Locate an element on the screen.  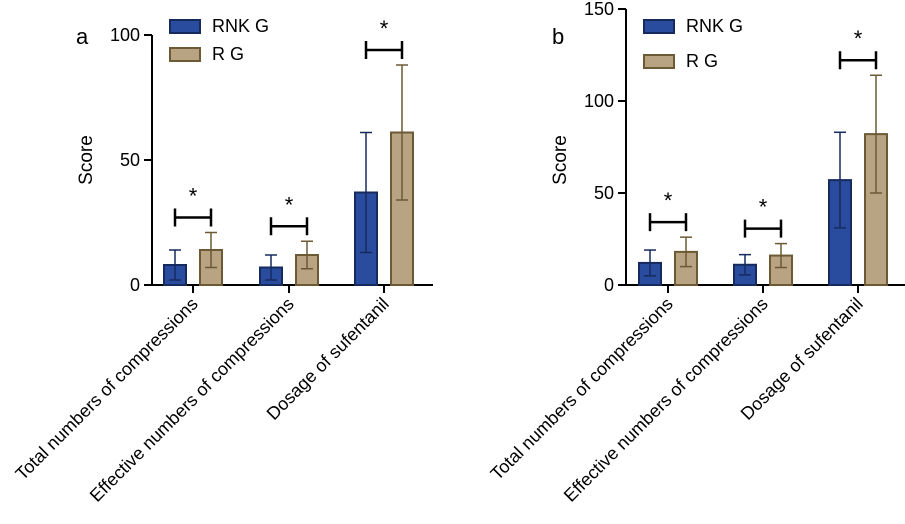
panel-letter-a: a is located at coordinates (82, 36).